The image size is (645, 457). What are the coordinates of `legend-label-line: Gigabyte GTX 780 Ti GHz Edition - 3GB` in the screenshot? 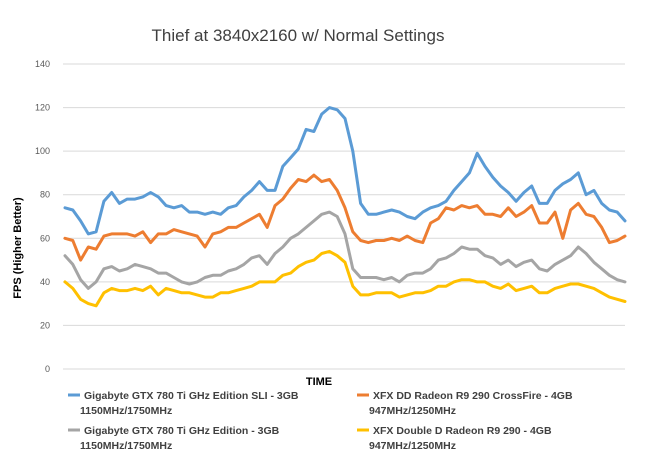 It's located at (182, 431).